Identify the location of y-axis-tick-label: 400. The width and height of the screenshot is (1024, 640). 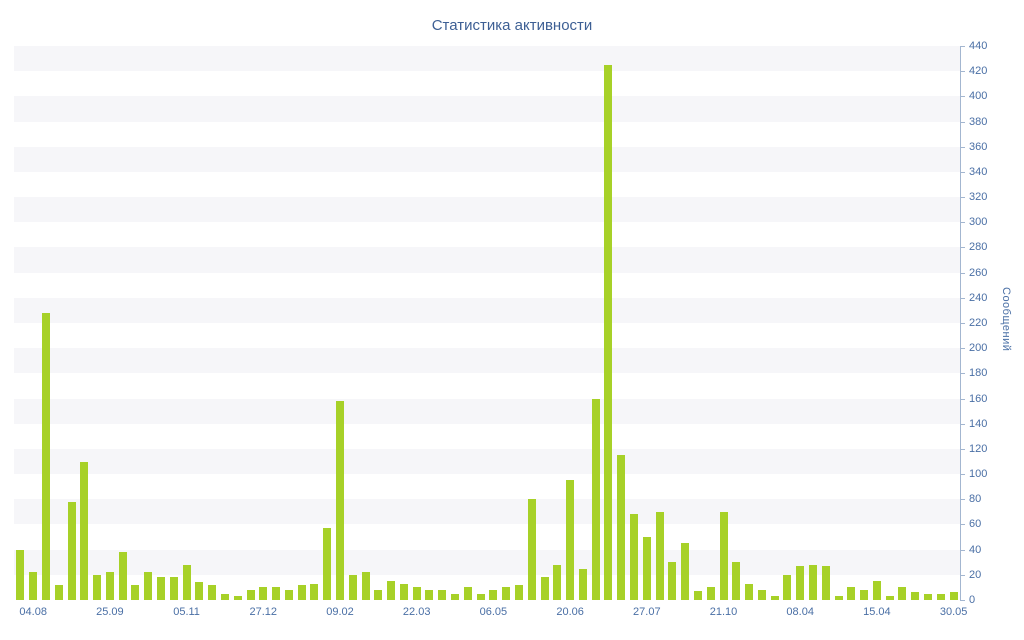
(978, 96).